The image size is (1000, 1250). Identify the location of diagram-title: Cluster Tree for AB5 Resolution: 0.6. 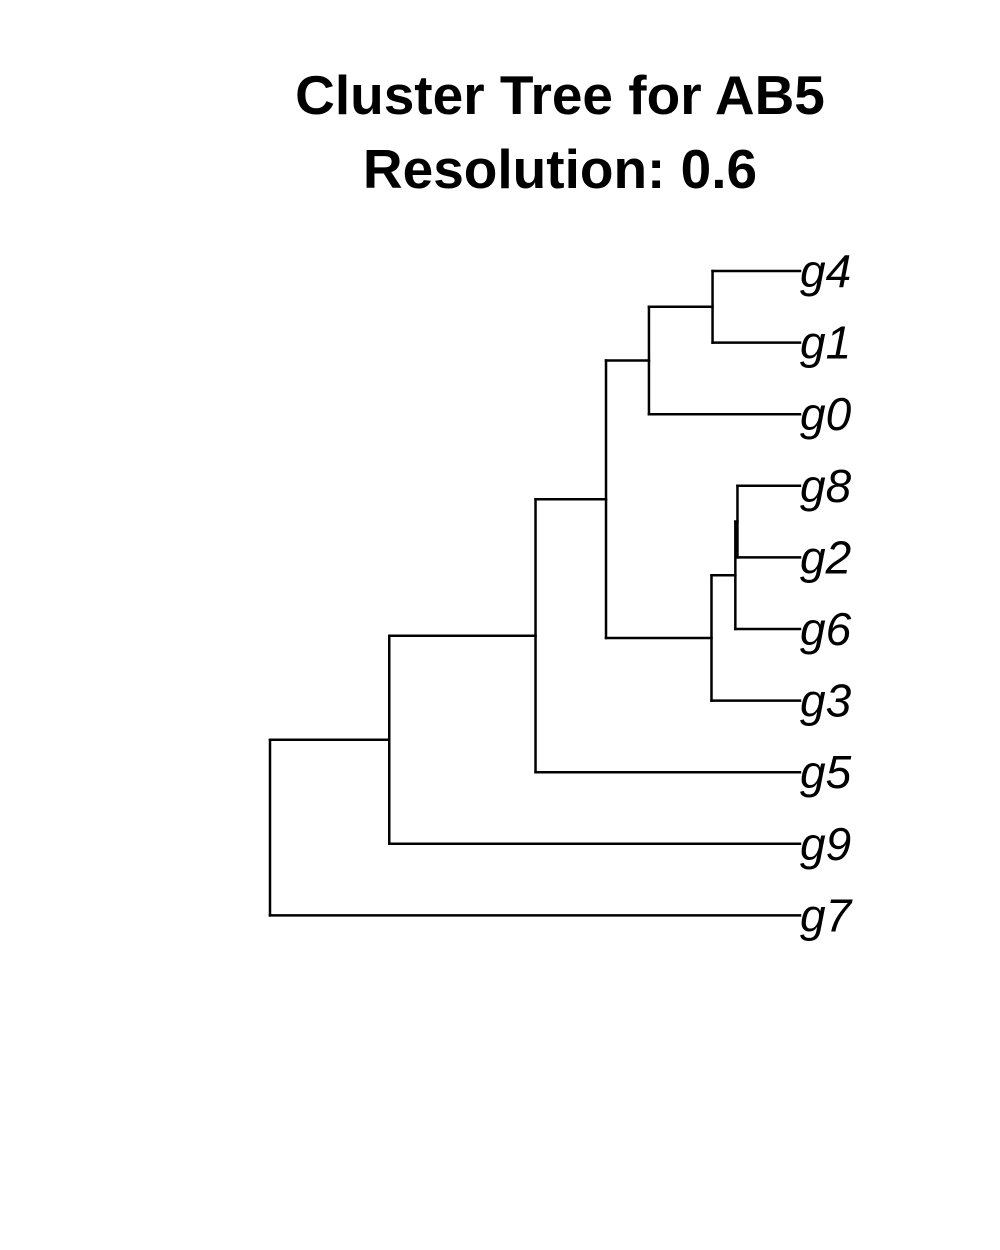
(560, 132).